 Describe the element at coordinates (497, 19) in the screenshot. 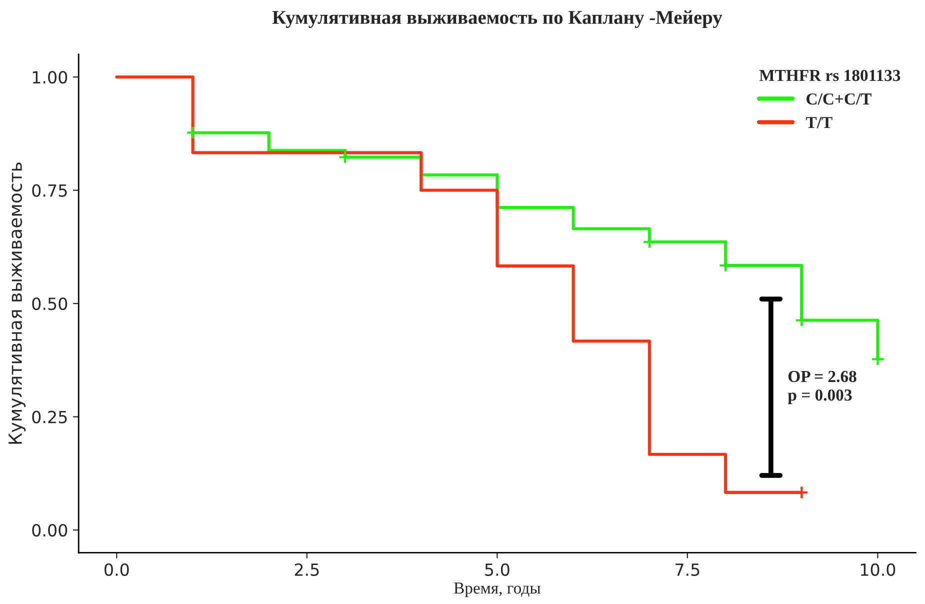

I see `chart-title: Кумулятивная выживаемость по Каплану -Мейеру` at that location.